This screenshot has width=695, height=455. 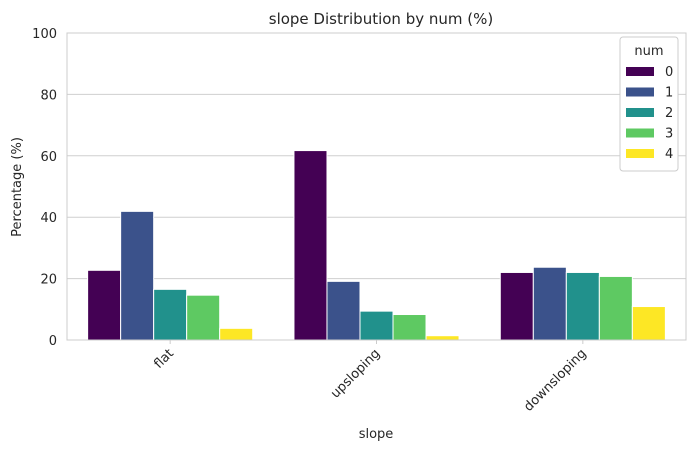 I want to click on legend-label: 4, so click(x=669, y=154).